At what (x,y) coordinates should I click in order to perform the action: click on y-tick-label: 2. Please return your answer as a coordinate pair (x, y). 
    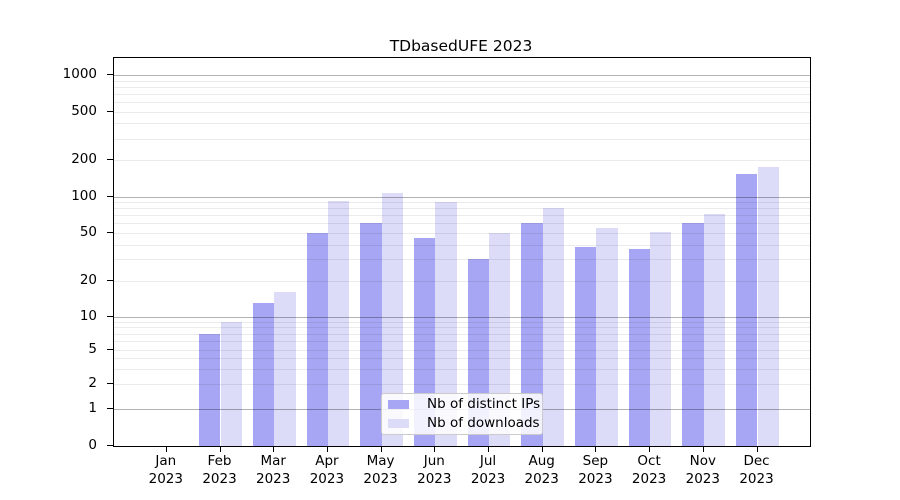
    Looking at the image, I should click on (92, 383).